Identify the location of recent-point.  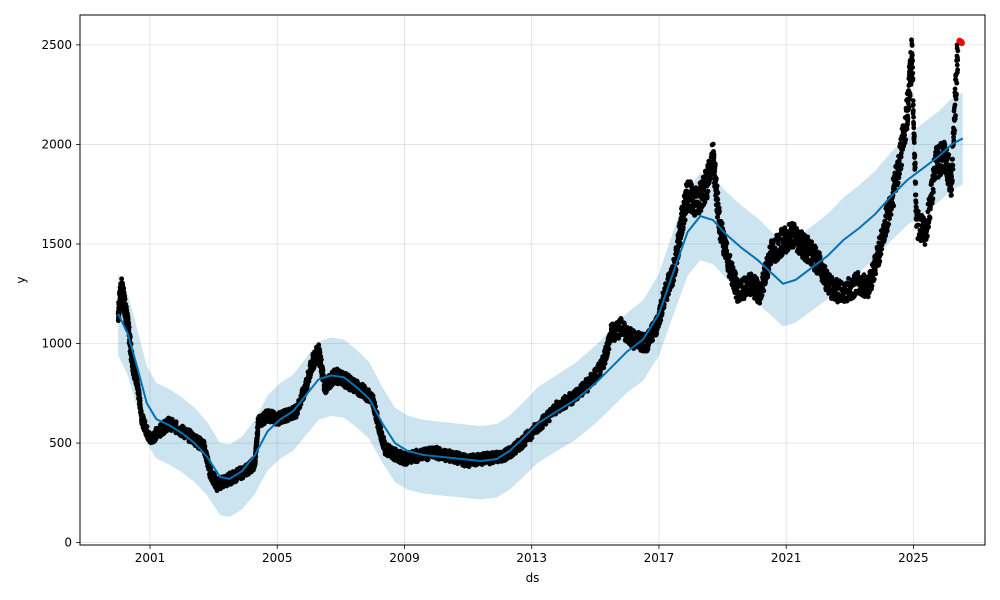
(961, 43).